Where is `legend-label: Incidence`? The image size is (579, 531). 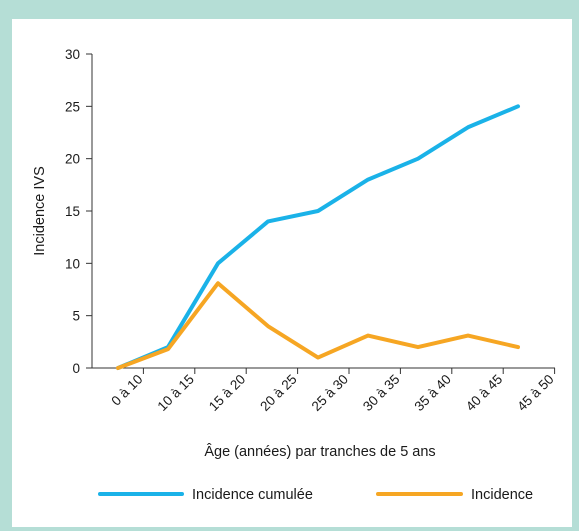 legend-label: Incidence is located at coordinates (502, 495).